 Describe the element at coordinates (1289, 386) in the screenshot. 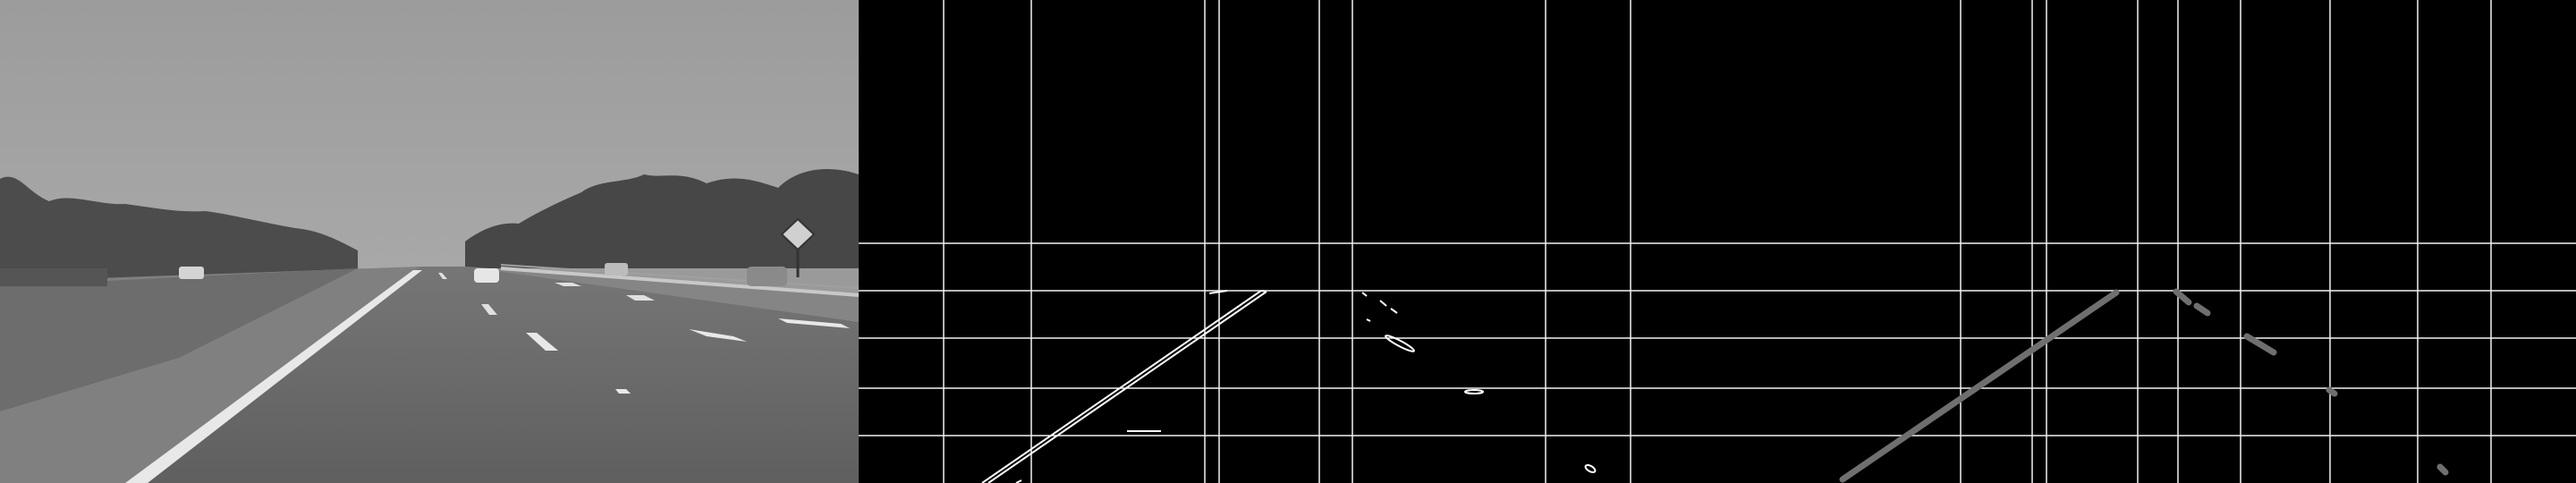

I see `edges` at that location.